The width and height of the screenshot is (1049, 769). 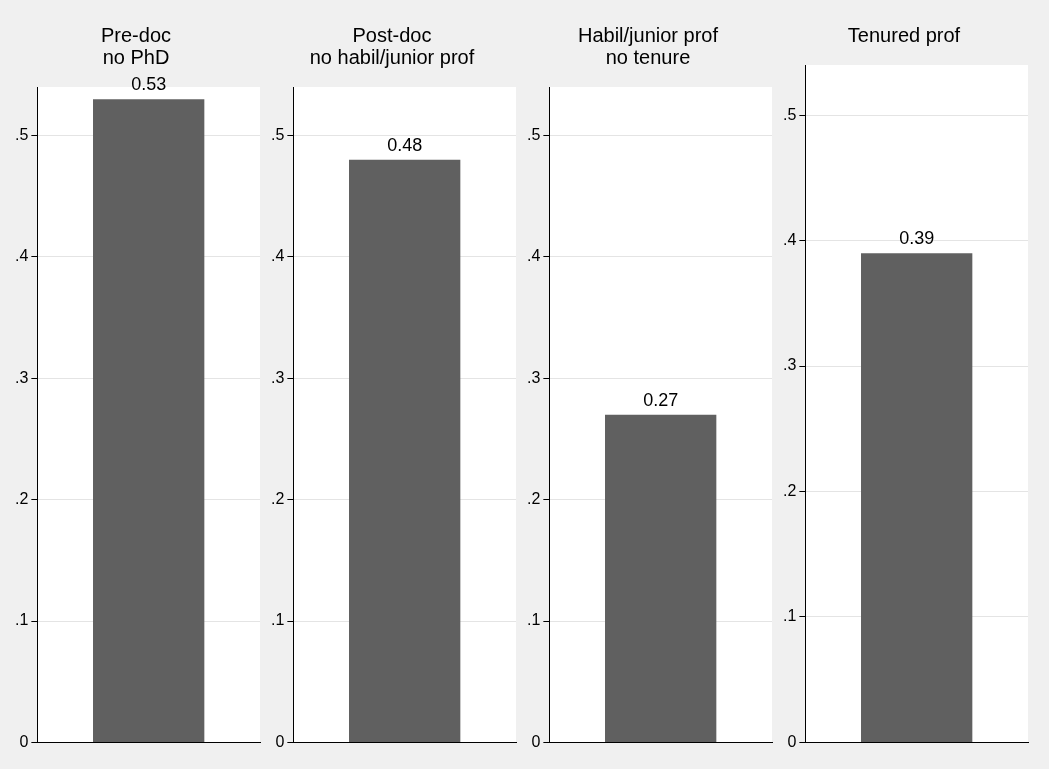 What do you see at coordinates (904, 34) in the screenshot?
I see `chart-title: Tenured prof` at bounding box center [904, 34].